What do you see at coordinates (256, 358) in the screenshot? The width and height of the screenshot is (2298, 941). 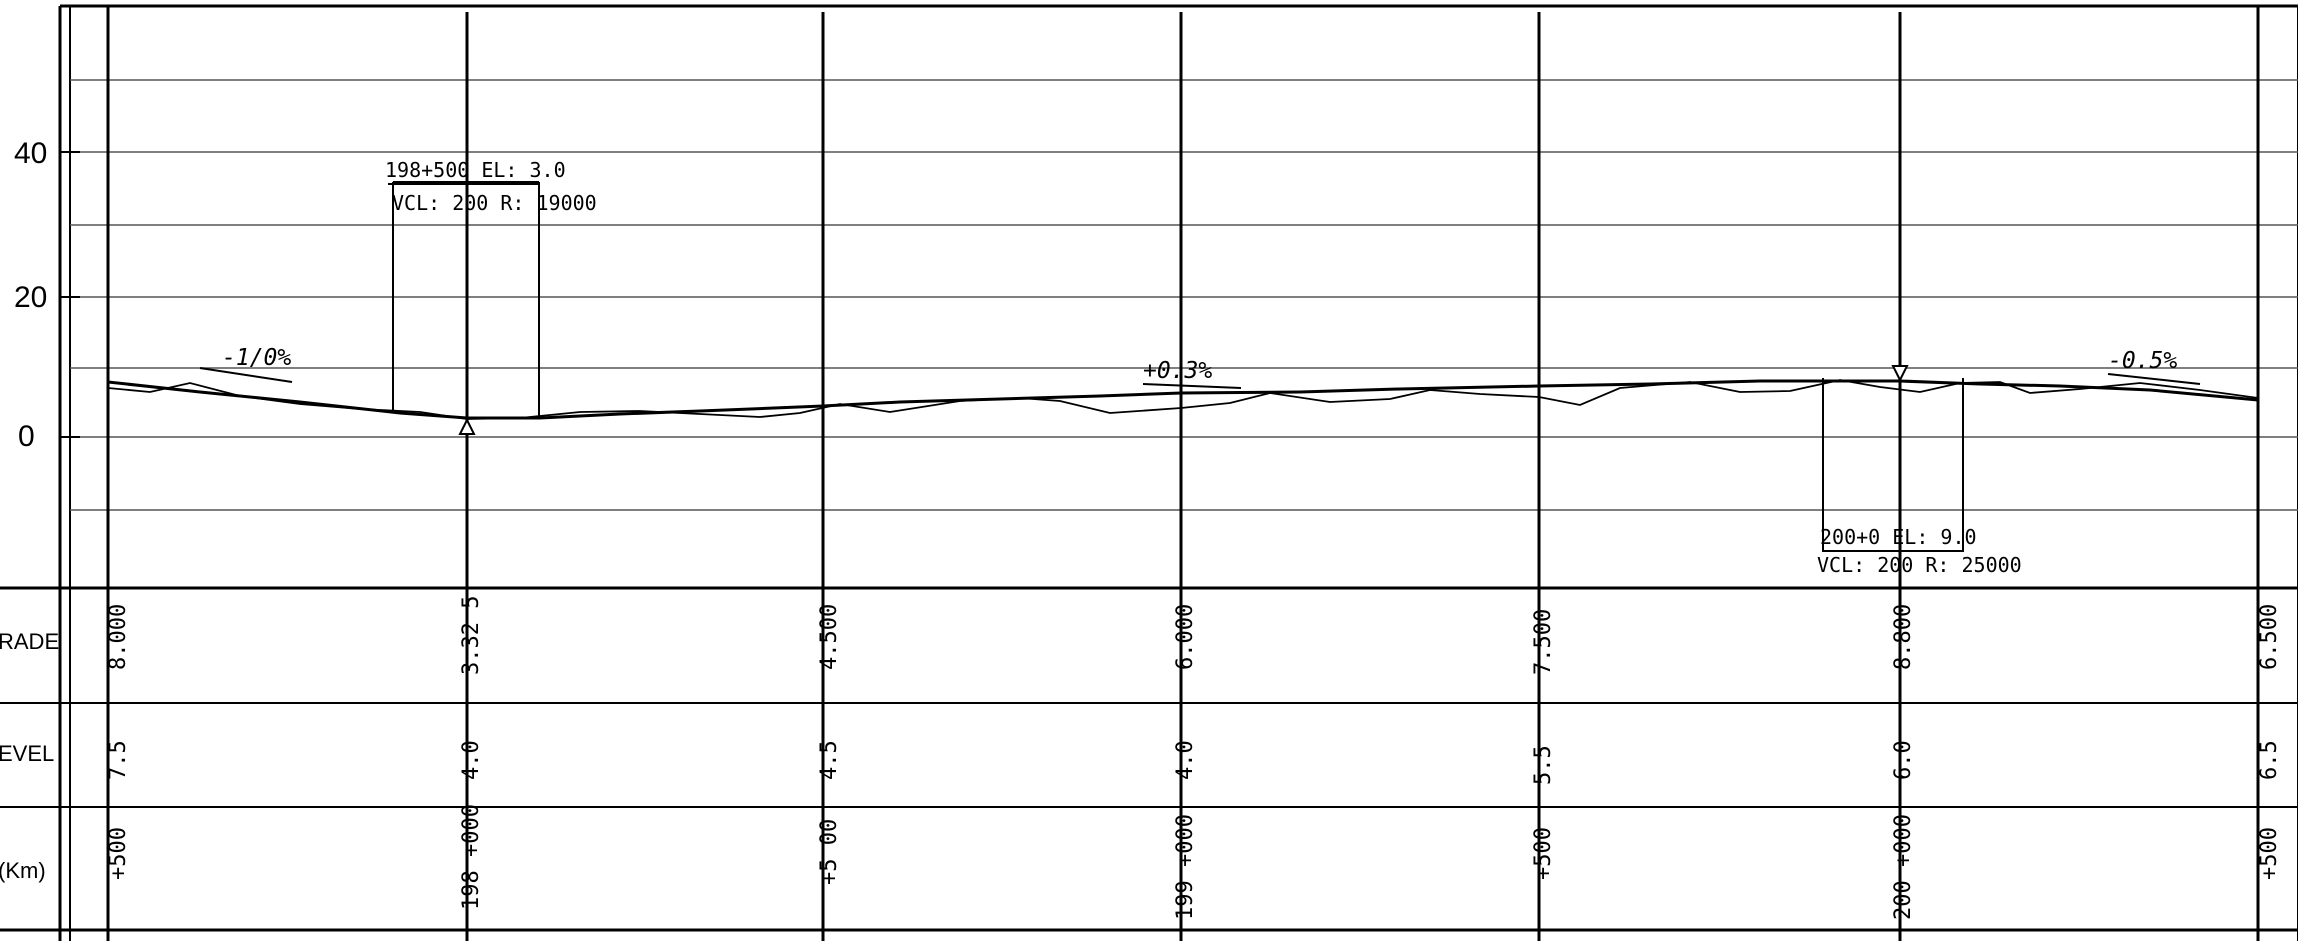 I see `grade-label-1: -1/0%` at bounding box center [256, 358].